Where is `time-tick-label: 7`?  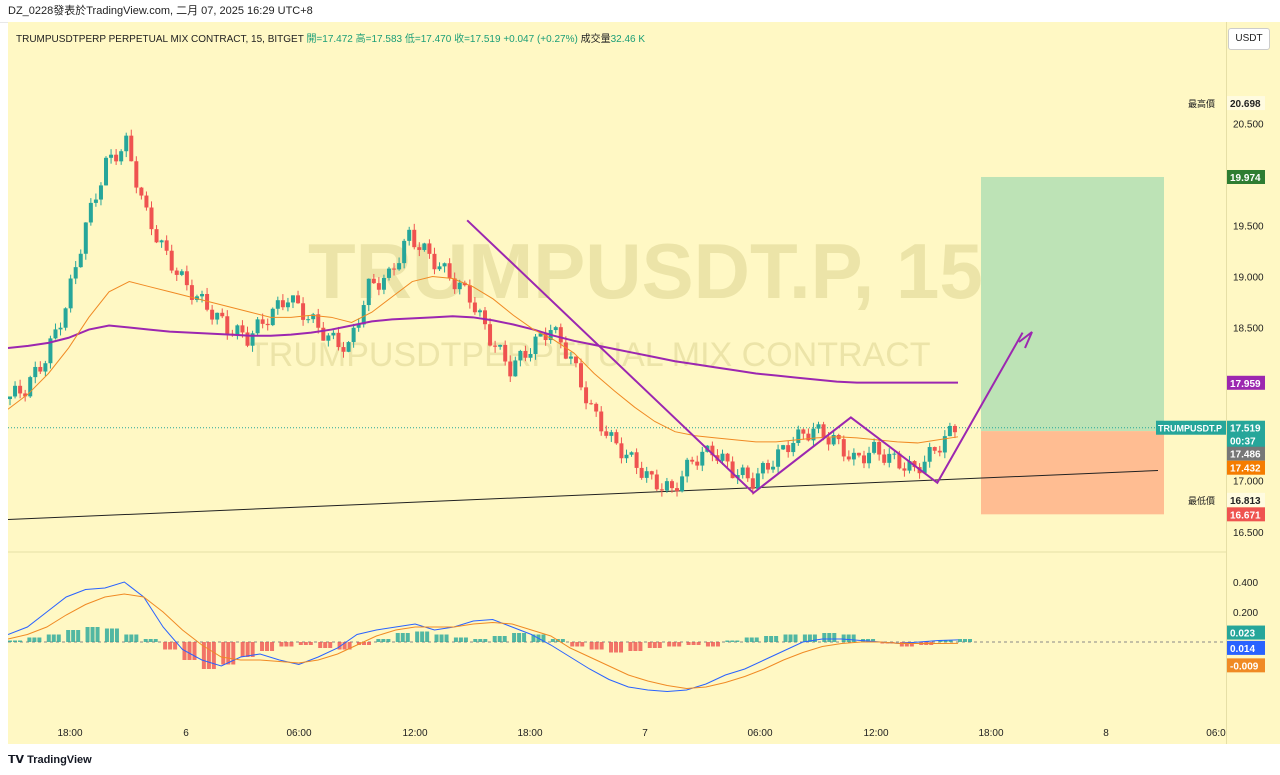 time-tick-label: 7 is located at coordinates (645, 733).